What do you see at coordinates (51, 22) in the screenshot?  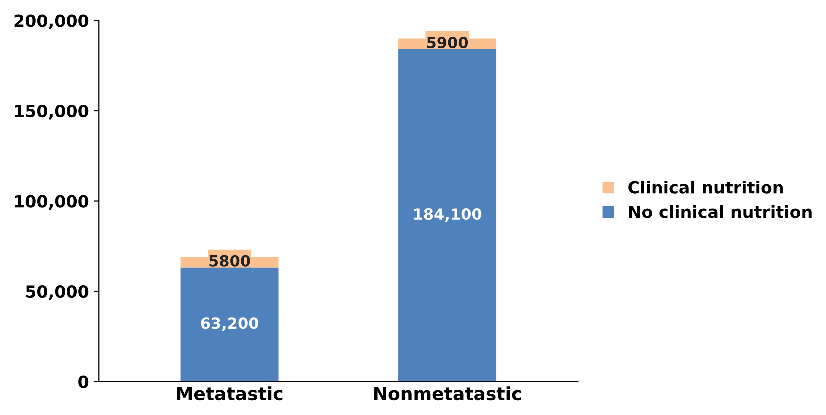 I see `y-tick-label: 200,000` at bounding box center [51, 22].